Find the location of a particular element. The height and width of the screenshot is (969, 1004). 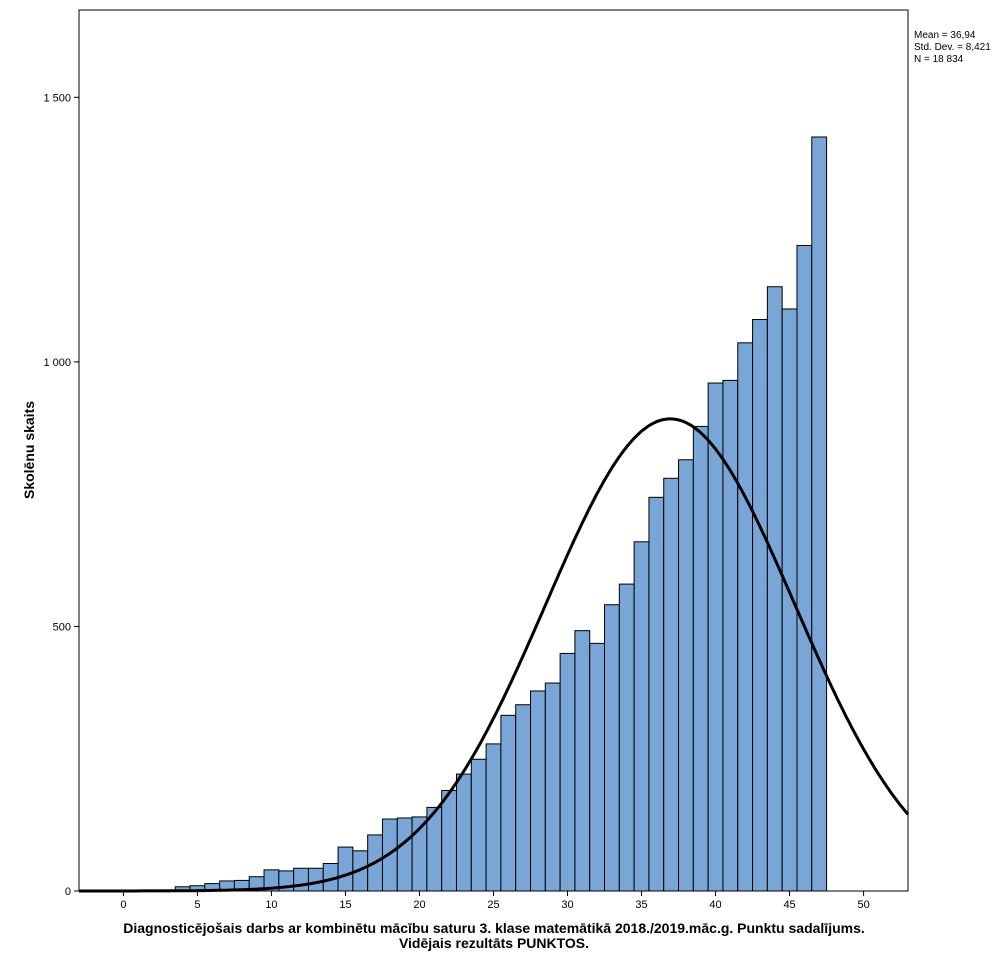

y-axis-title: Skolēnu skaits is located at coordinates (29, 450).